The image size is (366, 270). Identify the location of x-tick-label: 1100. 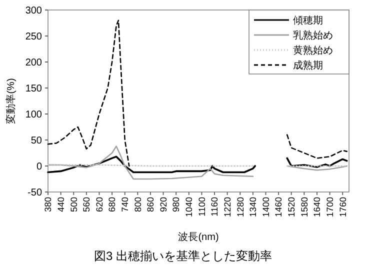
(201, 206).